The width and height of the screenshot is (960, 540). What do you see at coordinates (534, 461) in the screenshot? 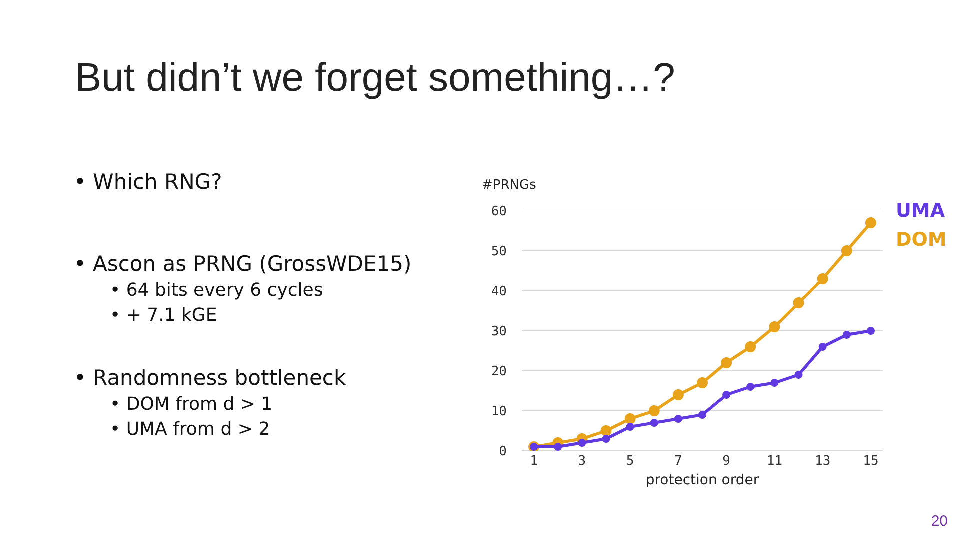
I see `x-tick-label: 1` at bounding box center [534, 461].